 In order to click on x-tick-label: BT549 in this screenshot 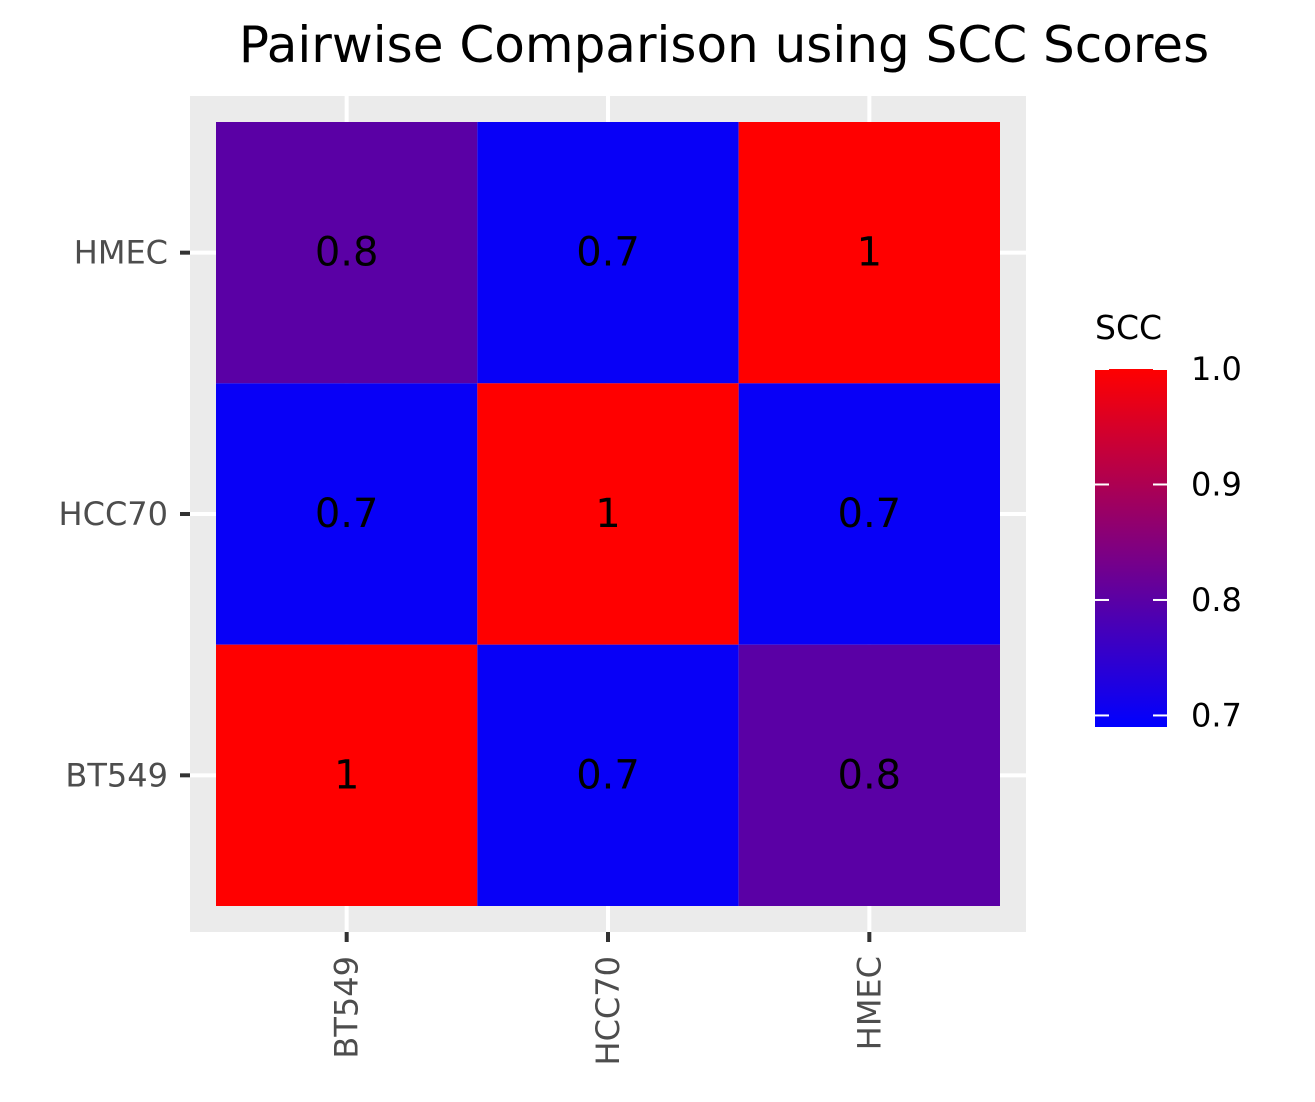, I will do `click(347, 1007)`.